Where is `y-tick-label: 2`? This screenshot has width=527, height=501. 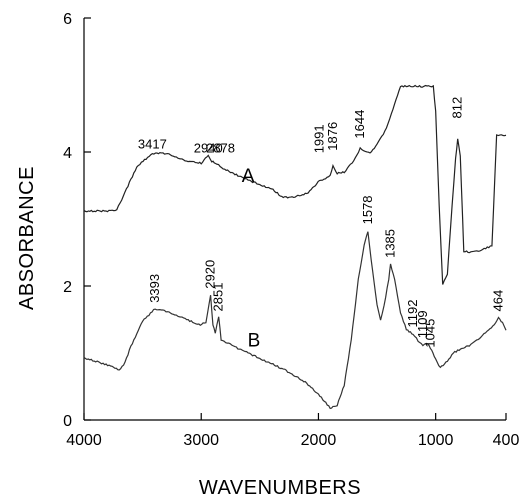 y-tick-label: 2 is located at coordinates (67, 287).